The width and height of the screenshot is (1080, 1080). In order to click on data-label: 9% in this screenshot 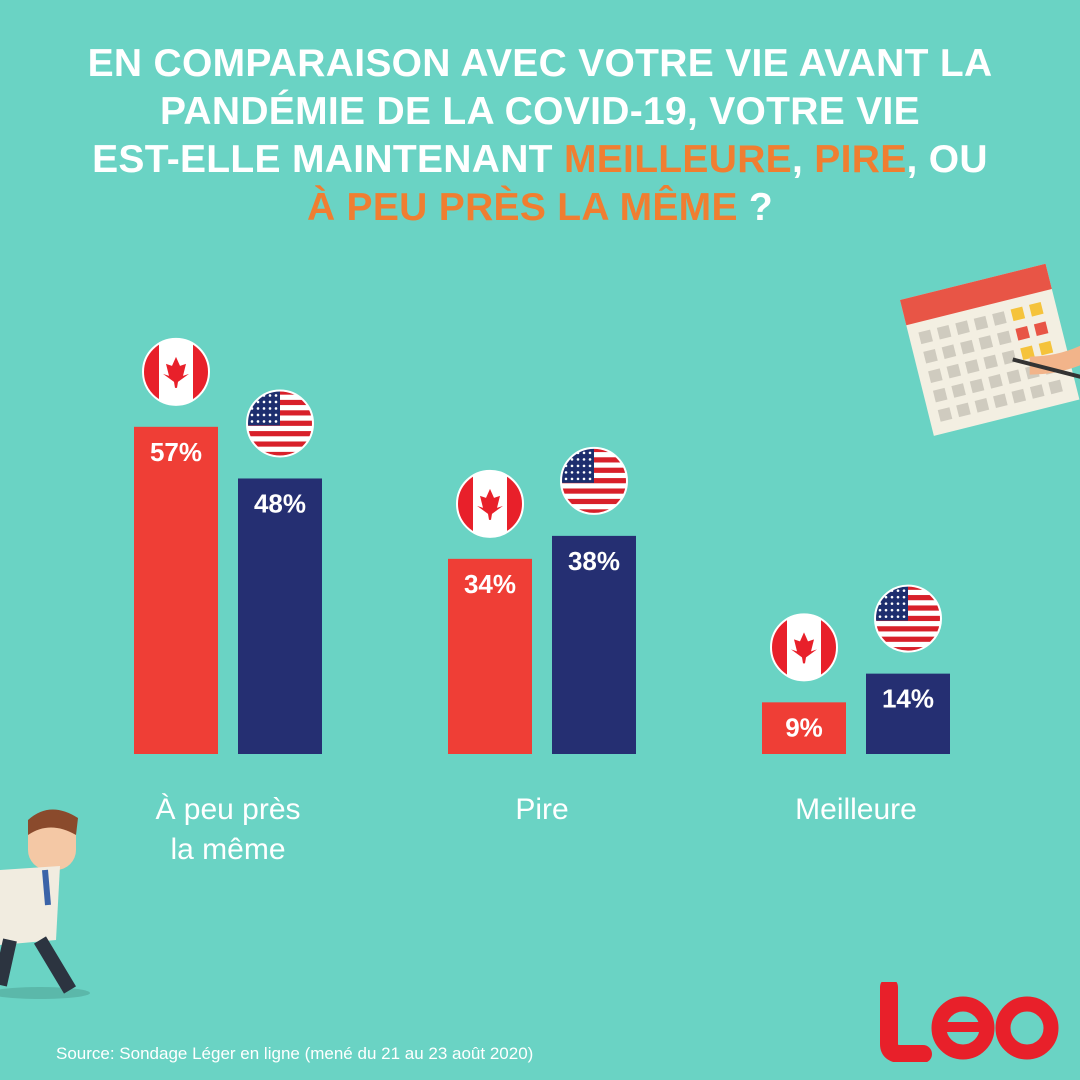, I will do `click(804, 727)`.